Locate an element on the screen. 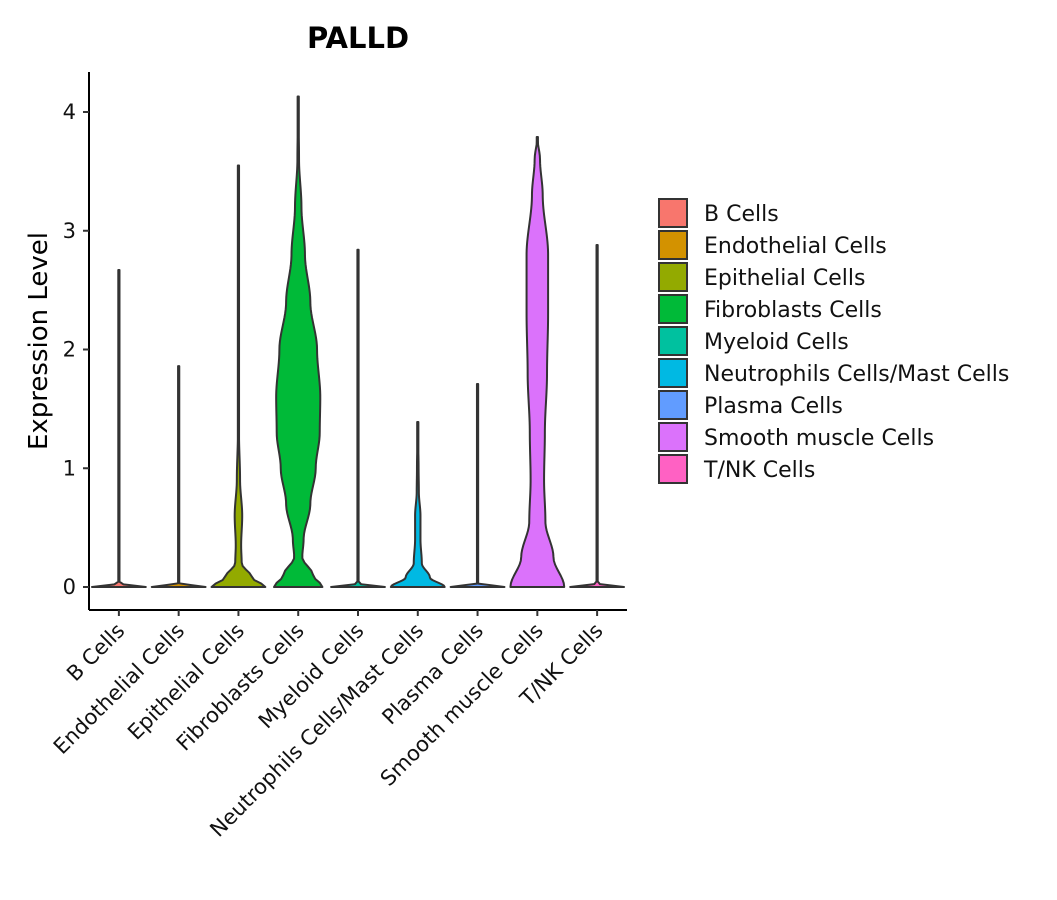 Image resolution: width=1057 pixels, height=900 pixels. violin-plasma-cells is located at coordinates (477, 485).